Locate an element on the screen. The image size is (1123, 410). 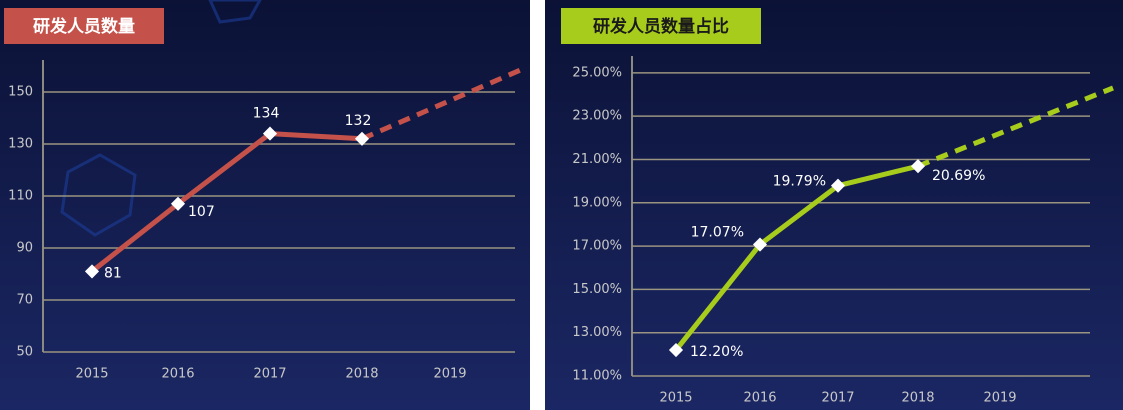
y-tick-label: 110 is located at coordinates (20, 196).